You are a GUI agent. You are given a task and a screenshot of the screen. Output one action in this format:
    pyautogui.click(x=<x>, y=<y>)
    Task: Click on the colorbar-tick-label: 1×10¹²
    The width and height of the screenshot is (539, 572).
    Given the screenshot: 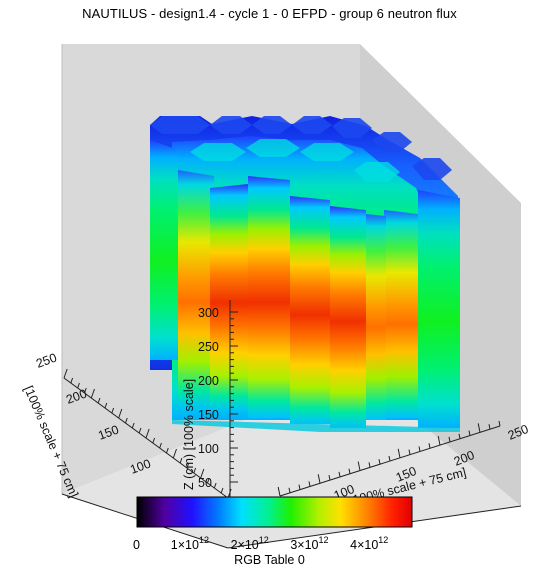 What is the action you would take?
    pyautogui.click(x=189, y=543)
    